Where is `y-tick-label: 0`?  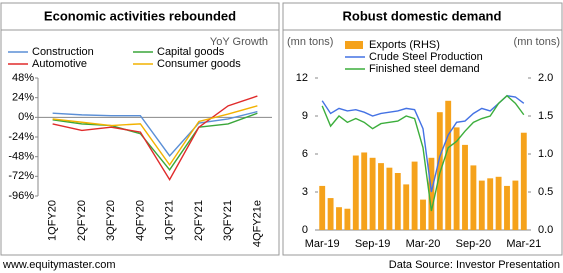
y-tick-label: 0 is located at coordinates (305, 230).